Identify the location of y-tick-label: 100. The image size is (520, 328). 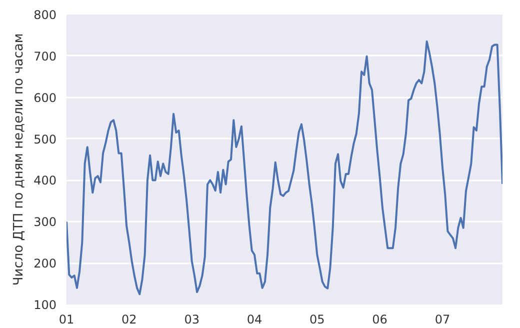
(45, 305).